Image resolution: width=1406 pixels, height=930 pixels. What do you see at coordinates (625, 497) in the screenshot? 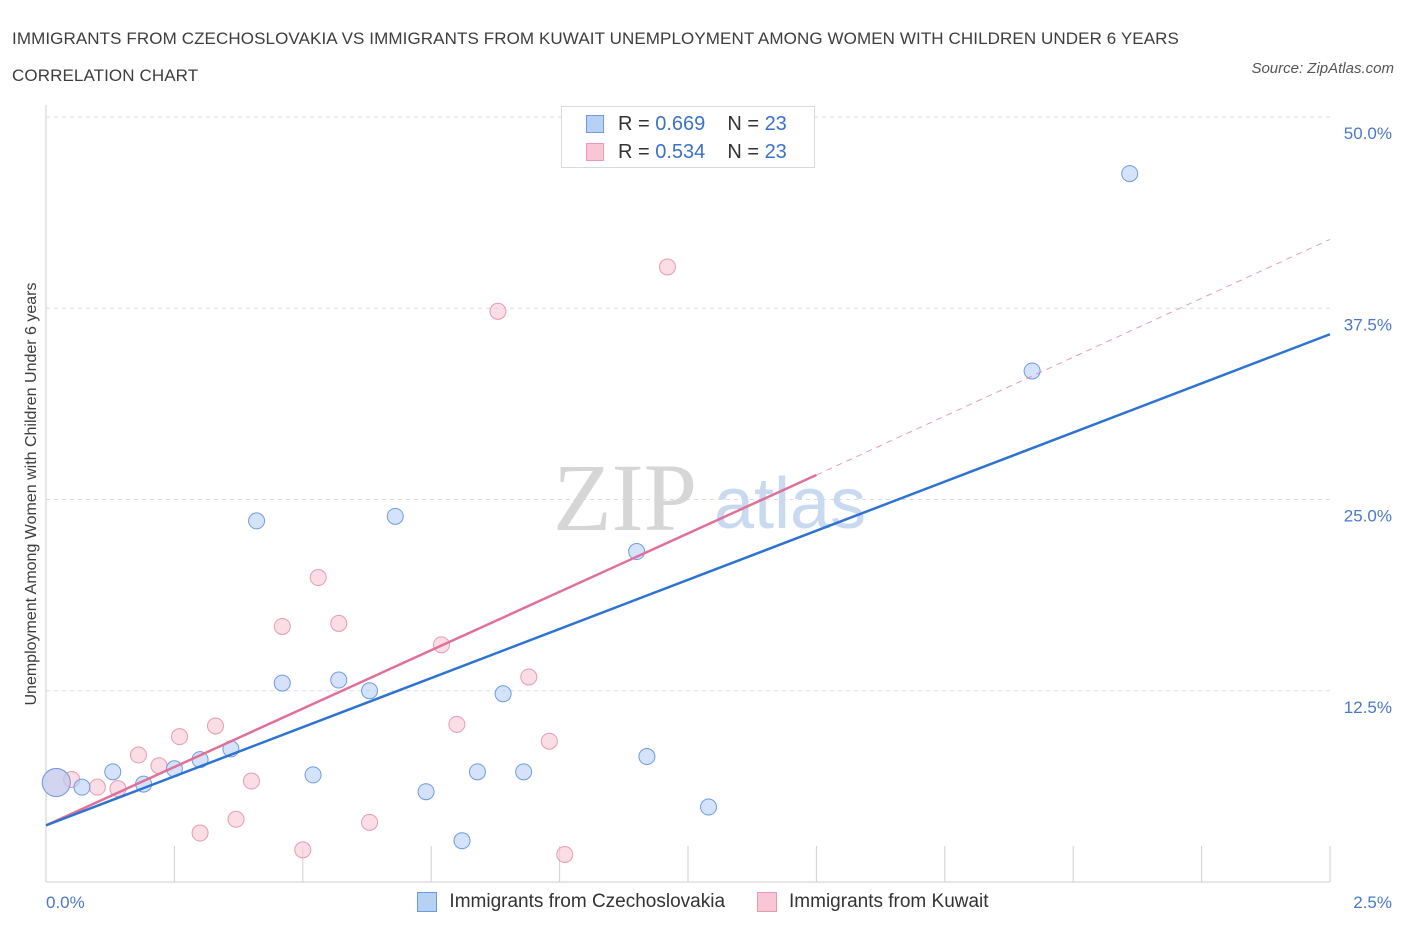
I see `watermark-zip: ZIP` at bounding box center [625, 497].